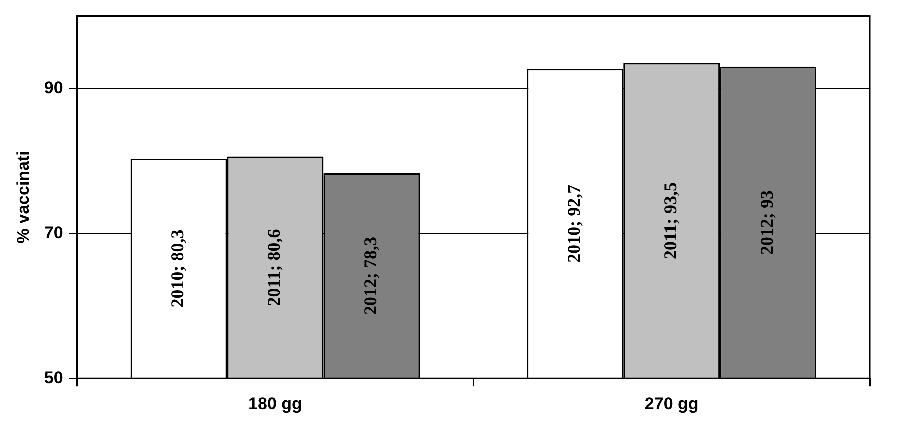  I want to click on y-tick-label: 70, so click(54, 232).